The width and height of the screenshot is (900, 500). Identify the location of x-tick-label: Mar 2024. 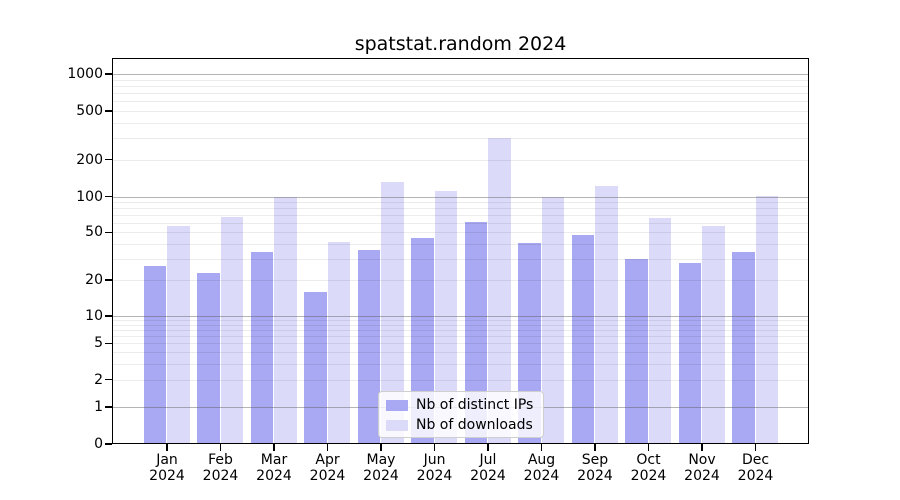
(274, 468).